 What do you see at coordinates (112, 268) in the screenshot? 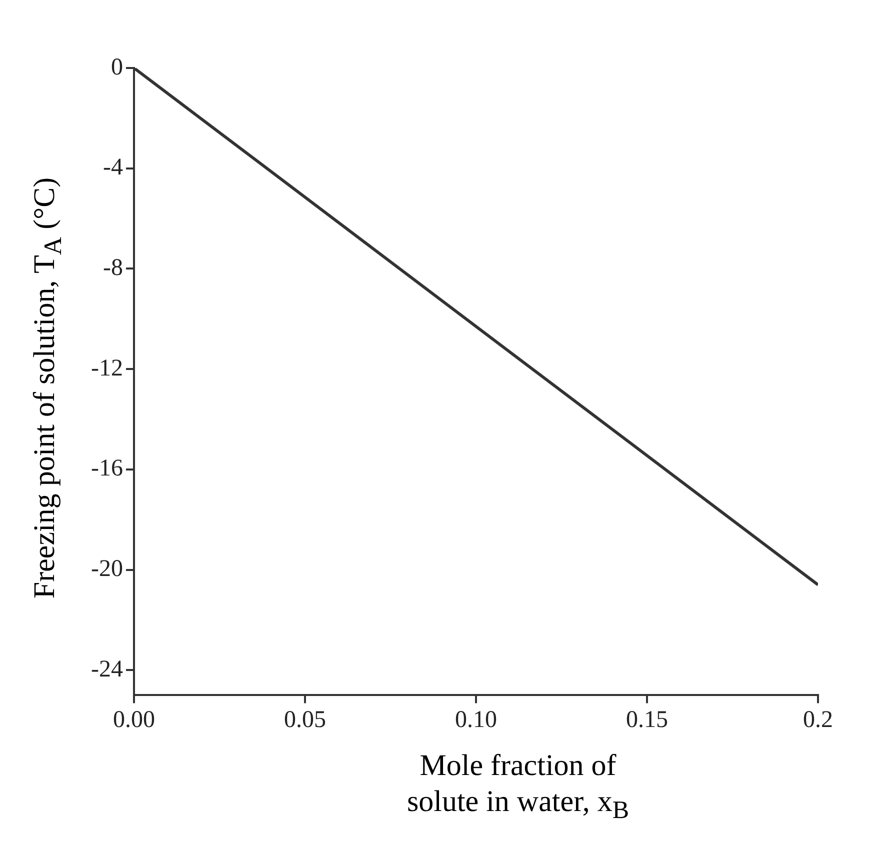
I see `y-tick-label: -8` at bounding box center [112, 268].